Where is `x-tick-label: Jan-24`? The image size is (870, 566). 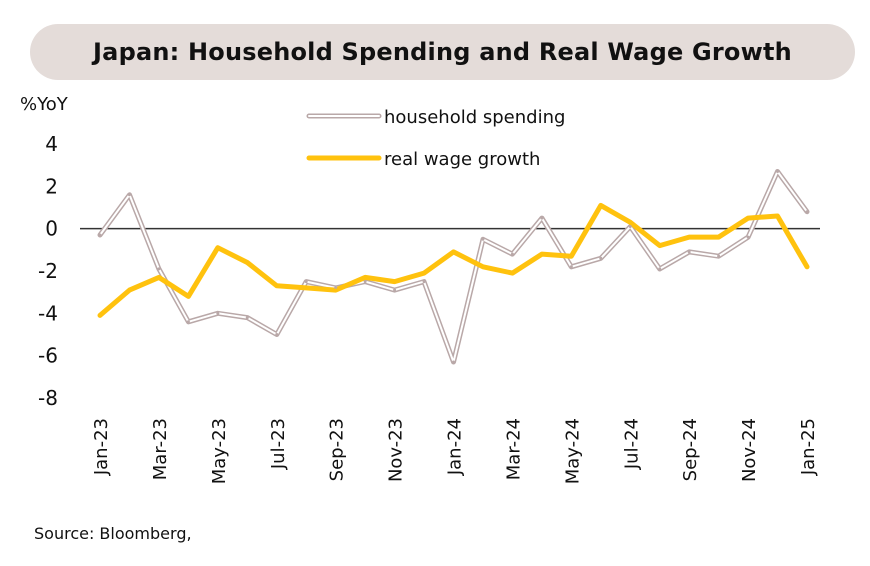
x-tick-label: Jan-24 is located at coordinates (455, 447).